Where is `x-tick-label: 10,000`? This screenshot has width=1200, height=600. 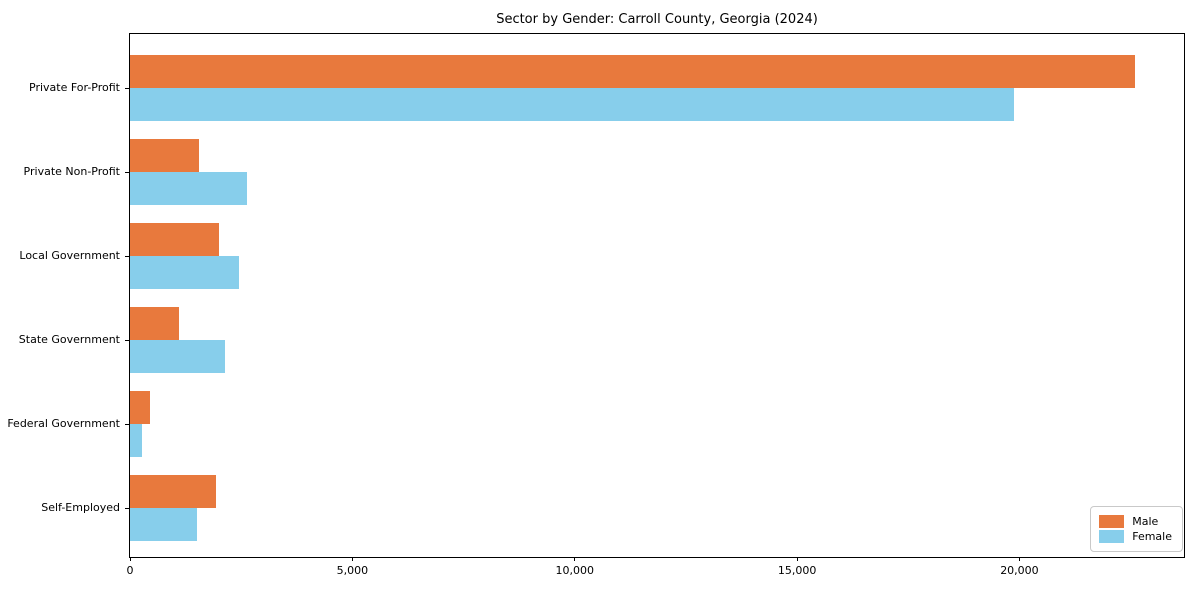
x-tick-label: 10,000 is located at coordinates (574, 570).